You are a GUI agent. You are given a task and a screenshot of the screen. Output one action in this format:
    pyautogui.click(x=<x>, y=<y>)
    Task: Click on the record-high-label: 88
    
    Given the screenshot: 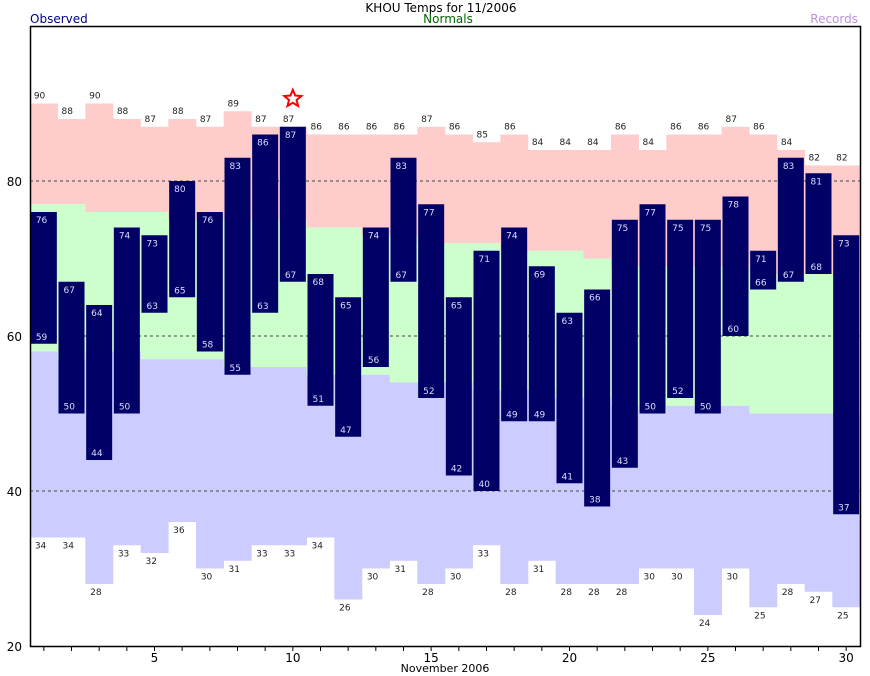 What is the action you would take?
    pyautogui.click(x=178, y=112)
    